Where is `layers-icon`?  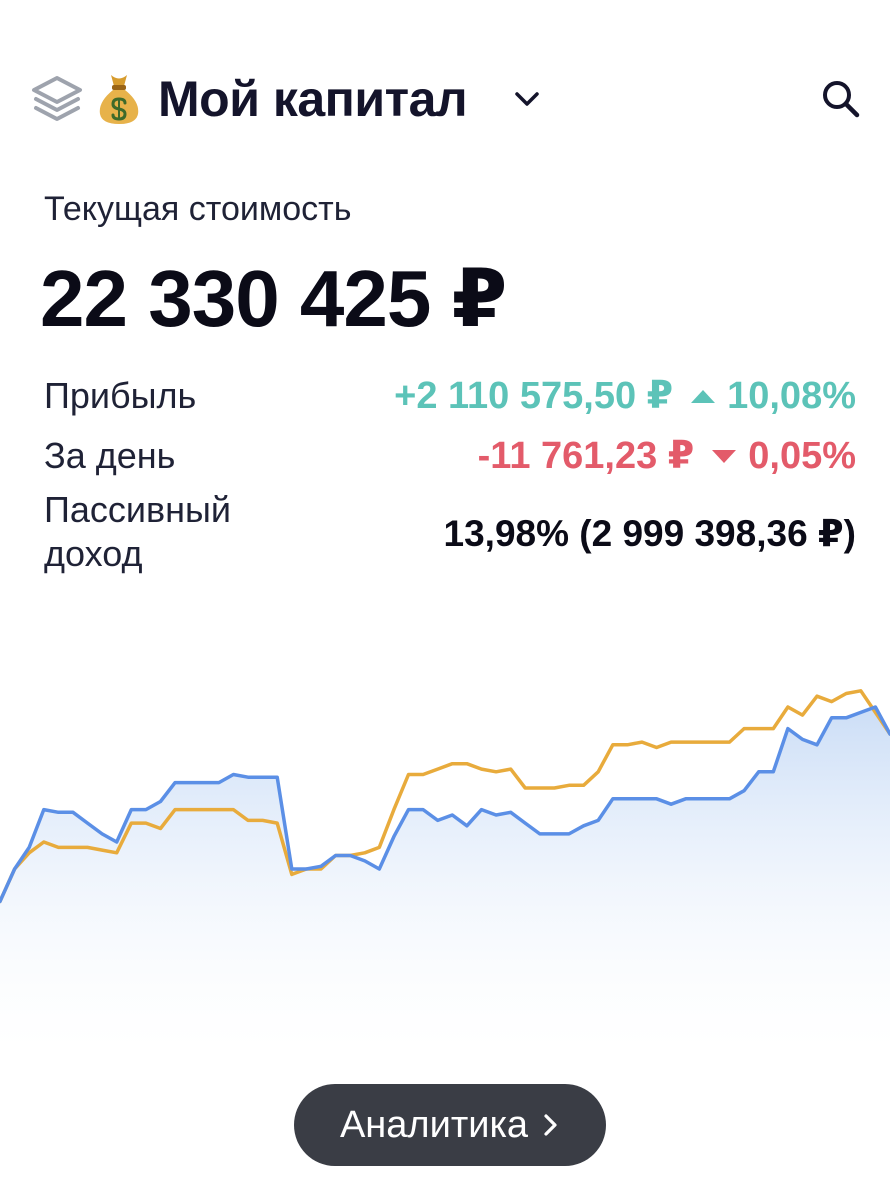 layers-icon is located at coordinates (57, 99).